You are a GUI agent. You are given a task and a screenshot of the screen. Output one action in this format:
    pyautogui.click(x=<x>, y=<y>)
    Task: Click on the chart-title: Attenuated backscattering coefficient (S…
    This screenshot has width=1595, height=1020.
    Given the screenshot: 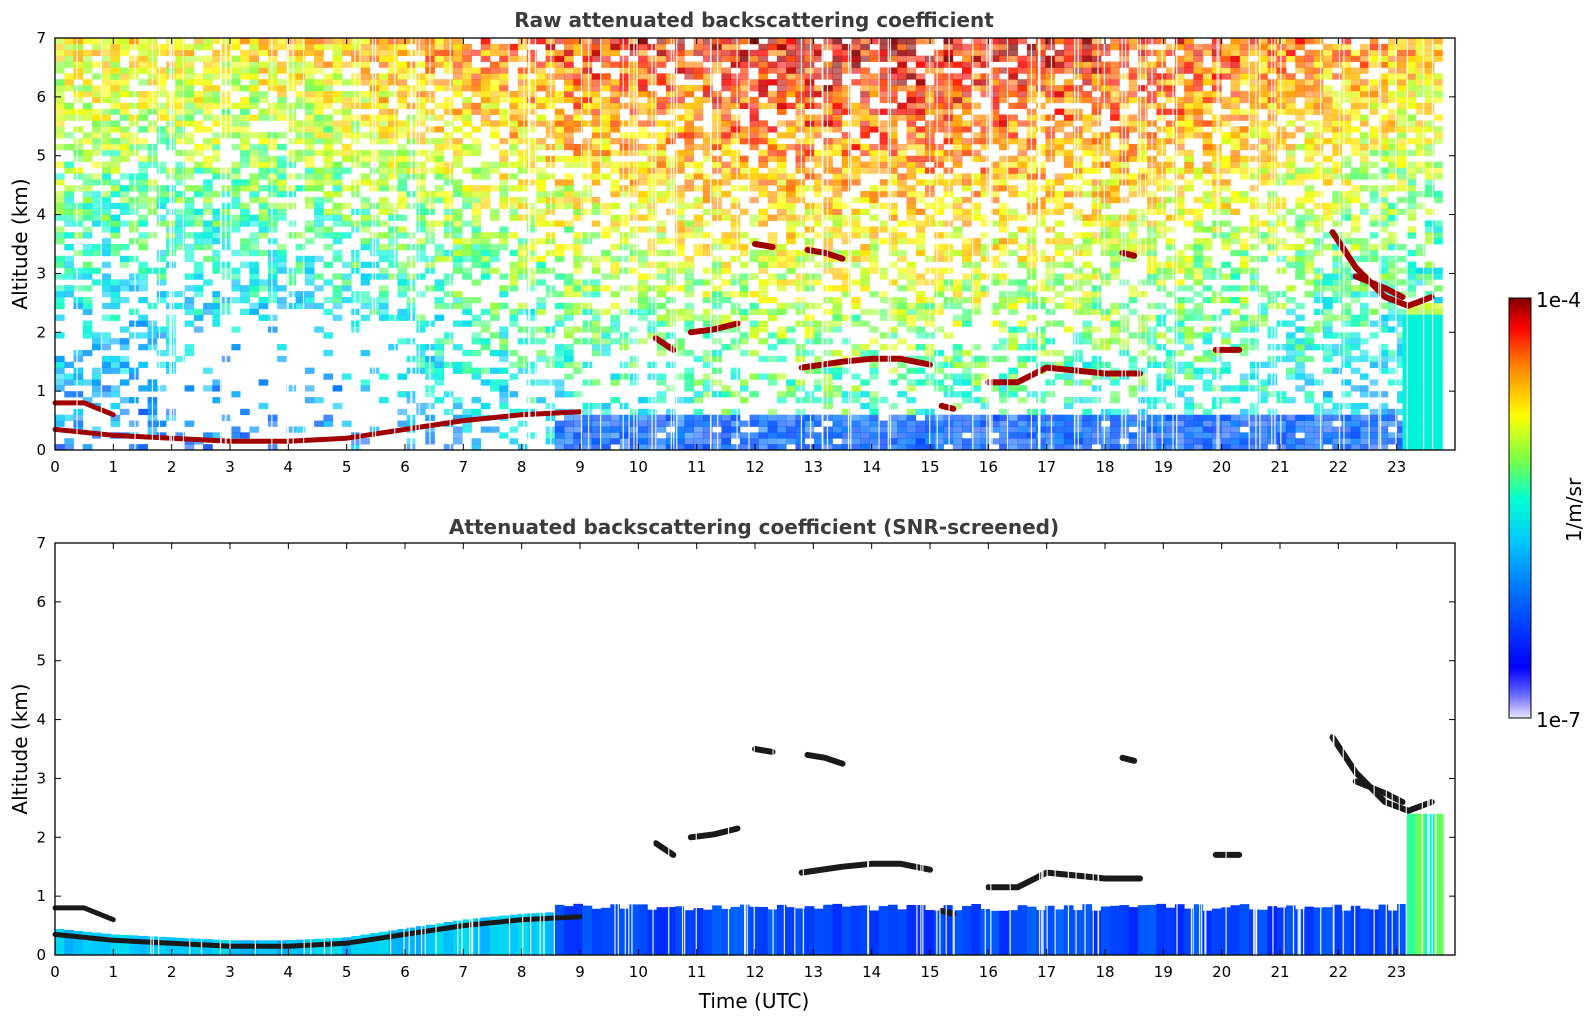 What is the action you would take?
    pyautogui.click(x=754, y=527)
    